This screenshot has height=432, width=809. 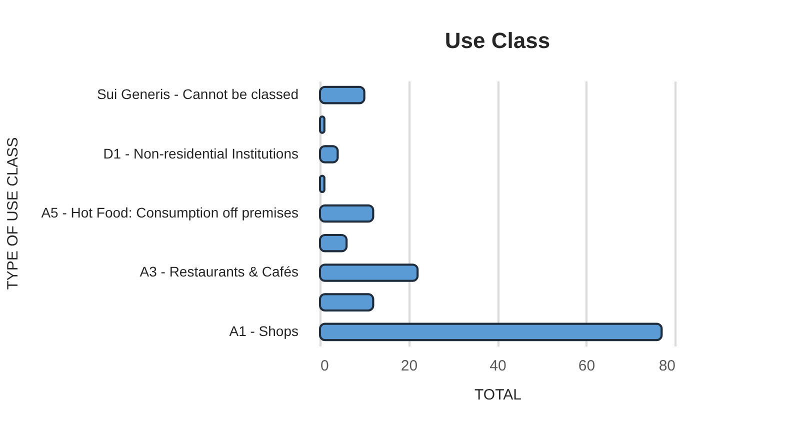 I want to click on y-tick-label: Sui Generis - Cannot be classed, so click(x=197, y=94).